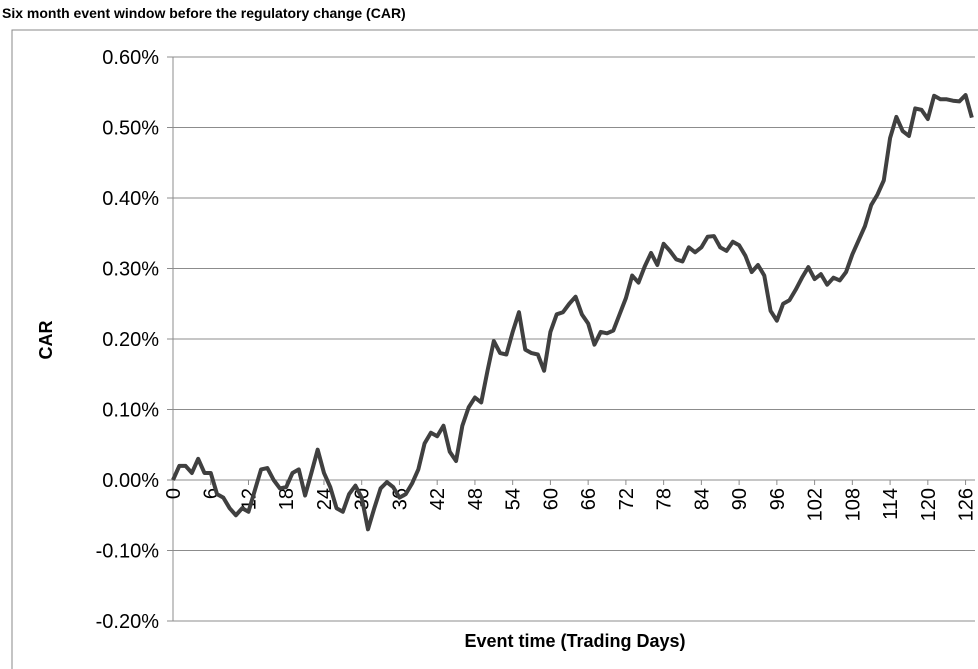  I want to click on y-tick-label: 0.30%, so click(130, 270).